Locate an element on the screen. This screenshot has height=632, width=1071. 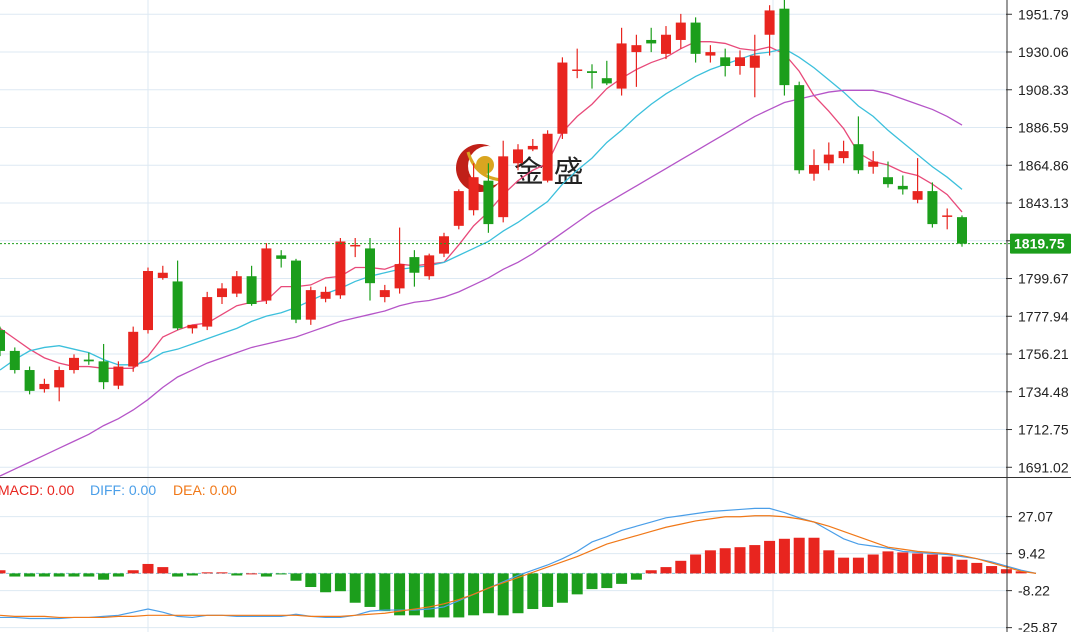
current-price-marker: 1819.75 is located at coordinates (535, 243).